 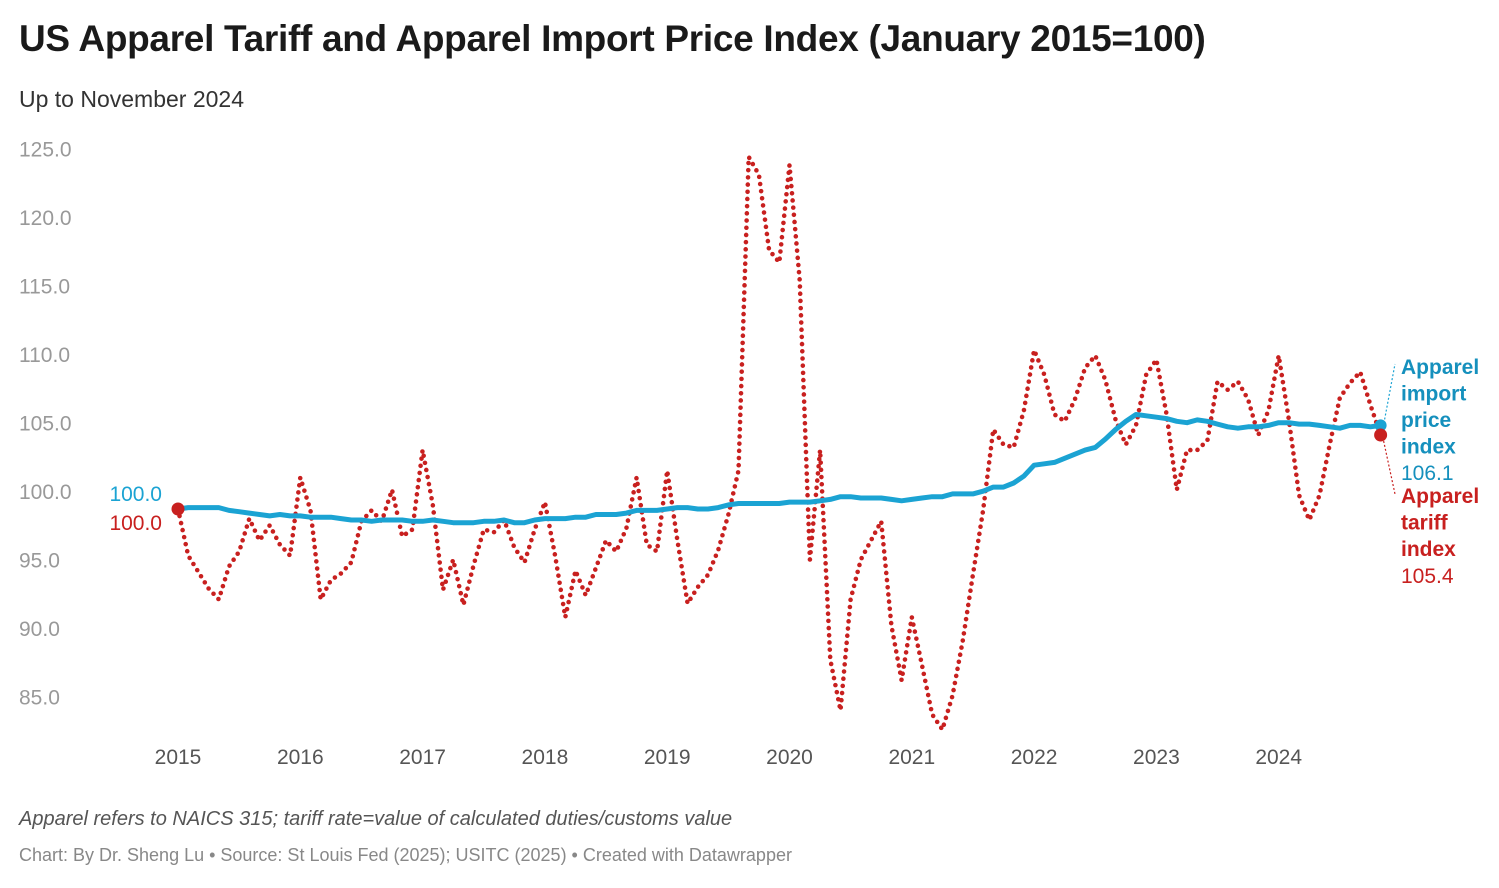 What do you see at coordinates (1440, 496) in the screenshot?
I see `tariff-label: Apparel` at bounding box center [1440, 496].